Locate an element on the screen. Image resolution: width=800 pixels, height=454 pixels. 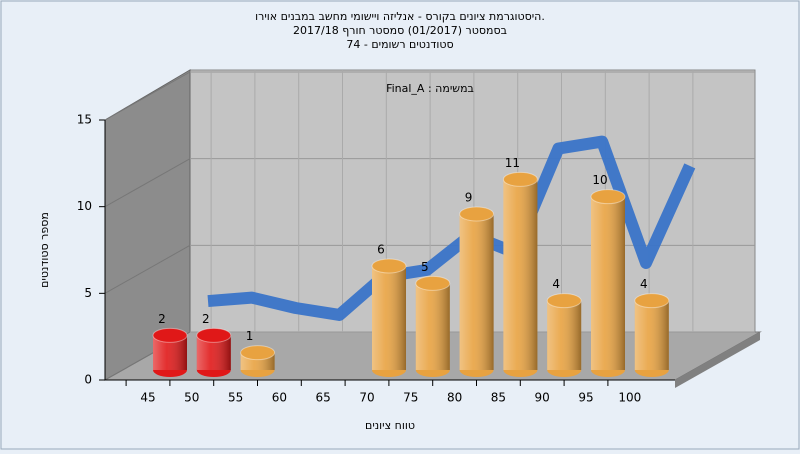
x-tick-label: 45 is located at coordinates (147, 398).